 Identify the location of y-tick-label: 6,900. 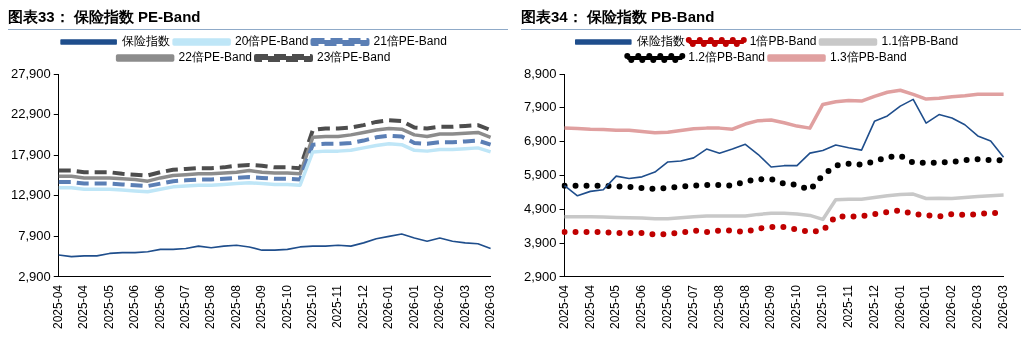
(540, 141).